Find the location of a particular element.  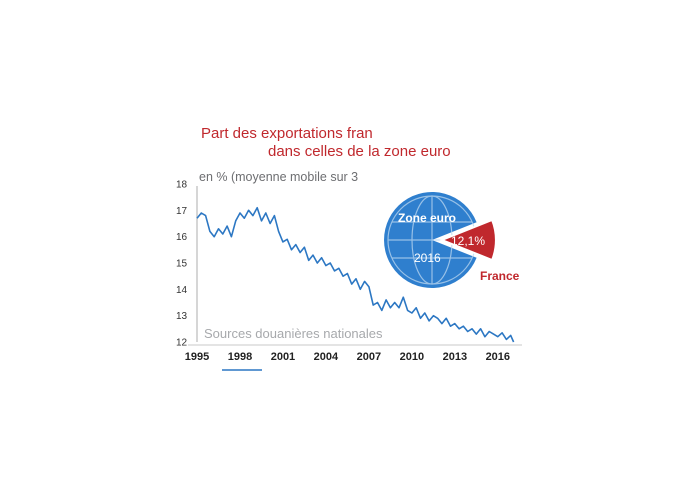

x-tick-label: 2010 is located at coordinates (412, 357).